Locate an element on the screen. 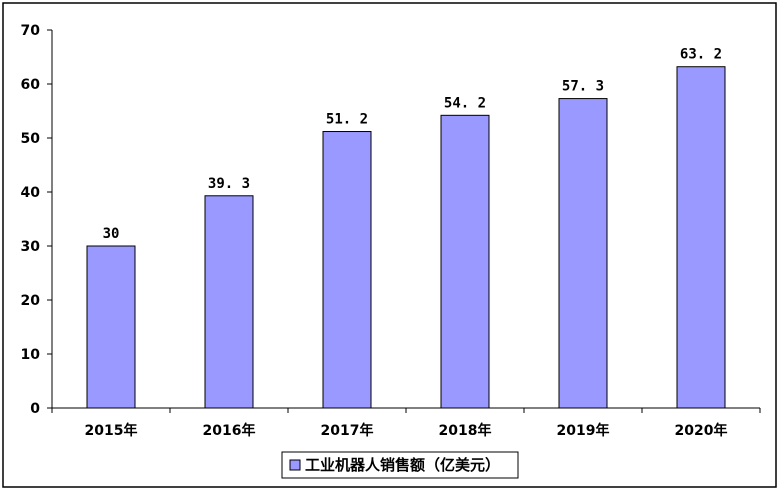 The height and width of the screenshot is (491, 780). data-label: 30 is located at coordinates (111, 234).